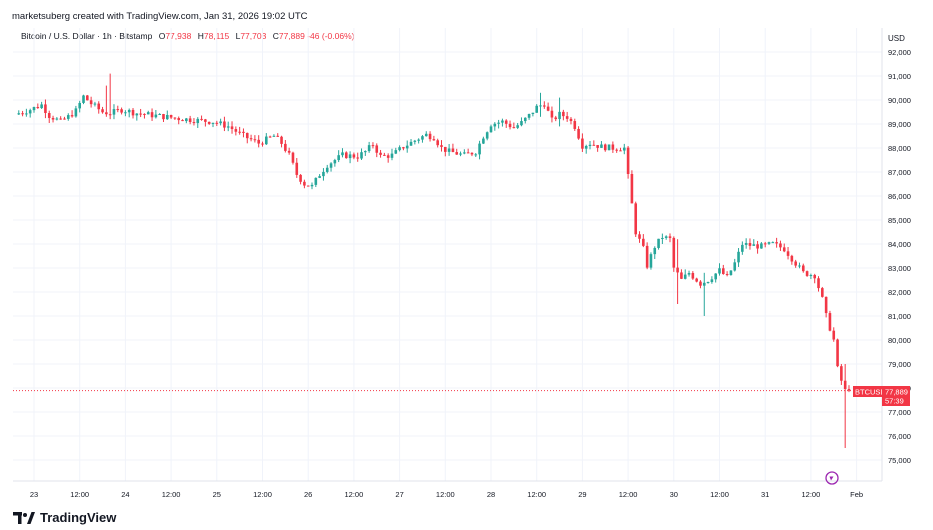 The height and width of the screenshot is (530, 933). Describe the element at coordinates (178, 36) in the screenshot. I see `open-value: 77,938` at that location.